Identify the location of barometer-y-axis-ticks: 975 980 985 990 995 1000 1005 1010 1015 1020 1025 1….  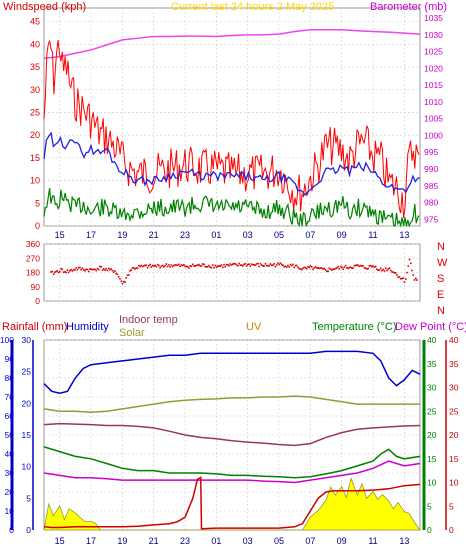
(433, 118).